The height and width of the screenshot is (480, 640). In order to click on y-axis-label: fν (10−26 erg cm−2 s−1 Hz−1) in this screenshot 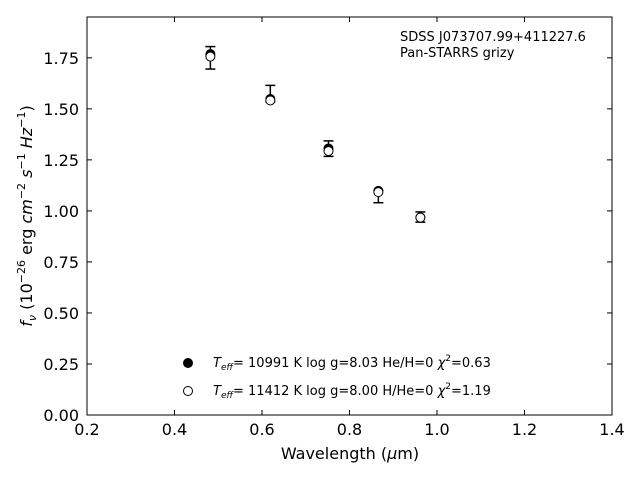, I will do `click(27, 215)`.